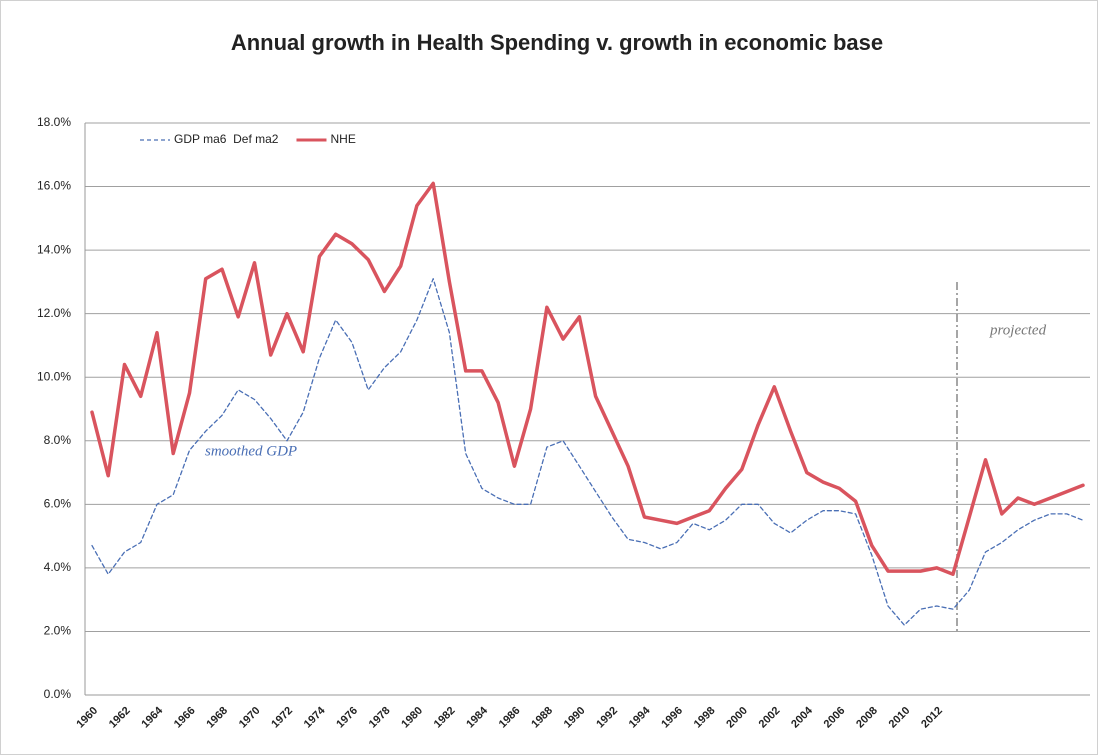 The width and height of the screenshot is (1098, 755). What do you see at coordinates (54, 249) in the screenshot?
I see `y-tick-label: 14.0%` at bounding box center [54, 249].